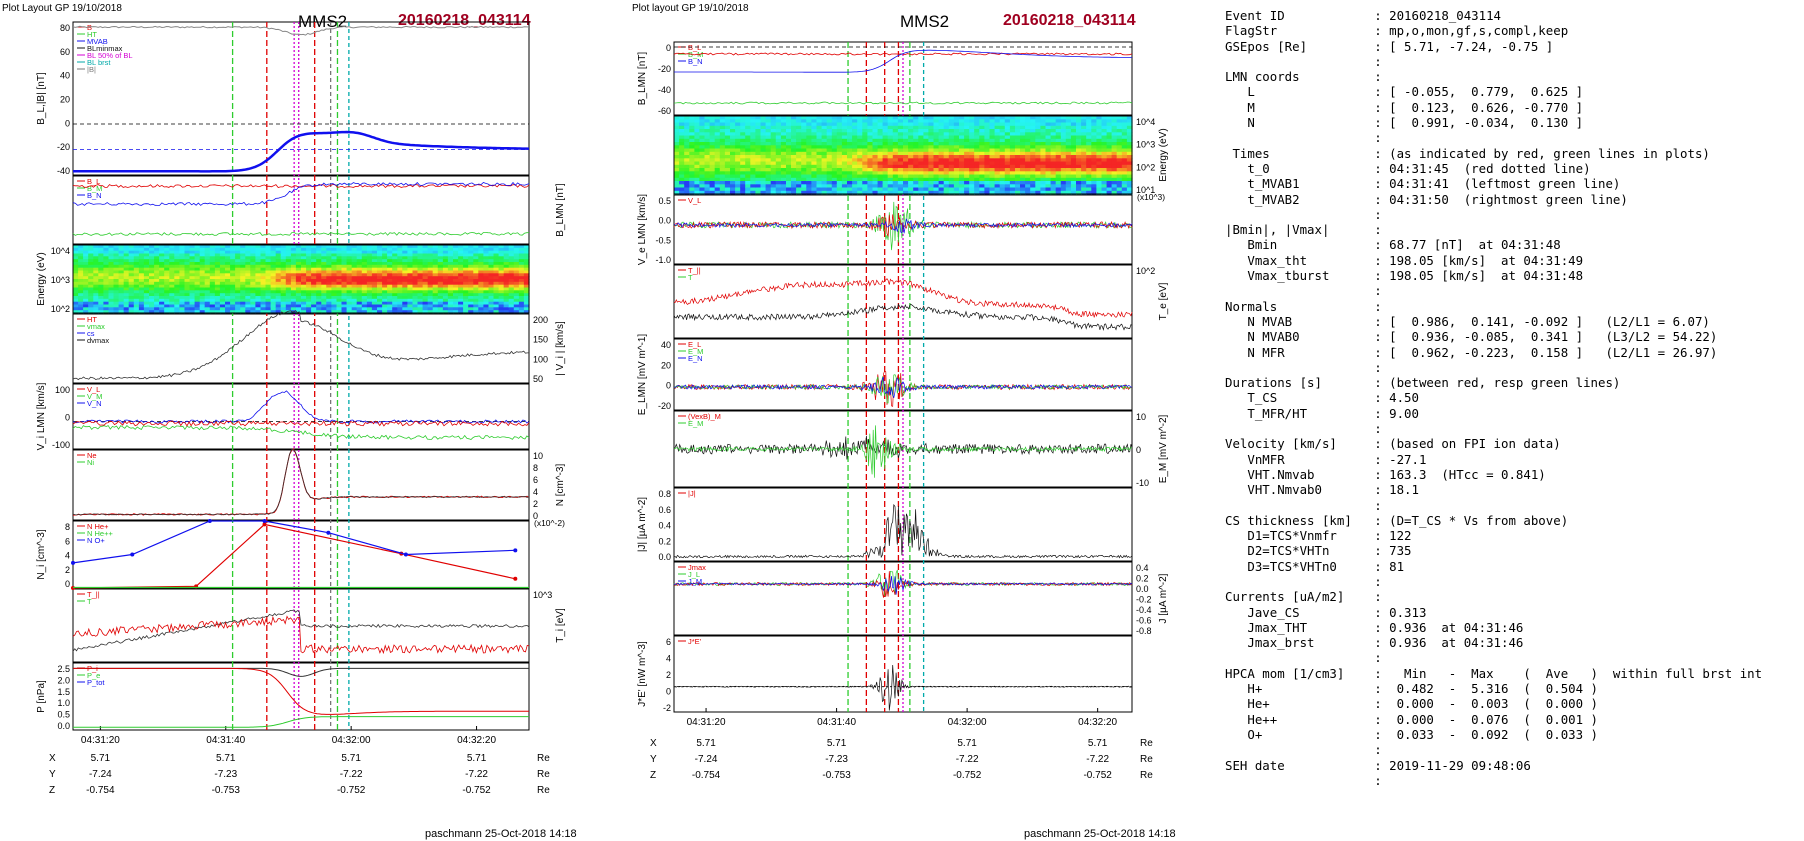 Image resolution: width=1804 pixels, height=841 pixels. Describe the element at coordinates (60, 251) in the screenshot. I see `y-tick-label: 10^4` at that location.